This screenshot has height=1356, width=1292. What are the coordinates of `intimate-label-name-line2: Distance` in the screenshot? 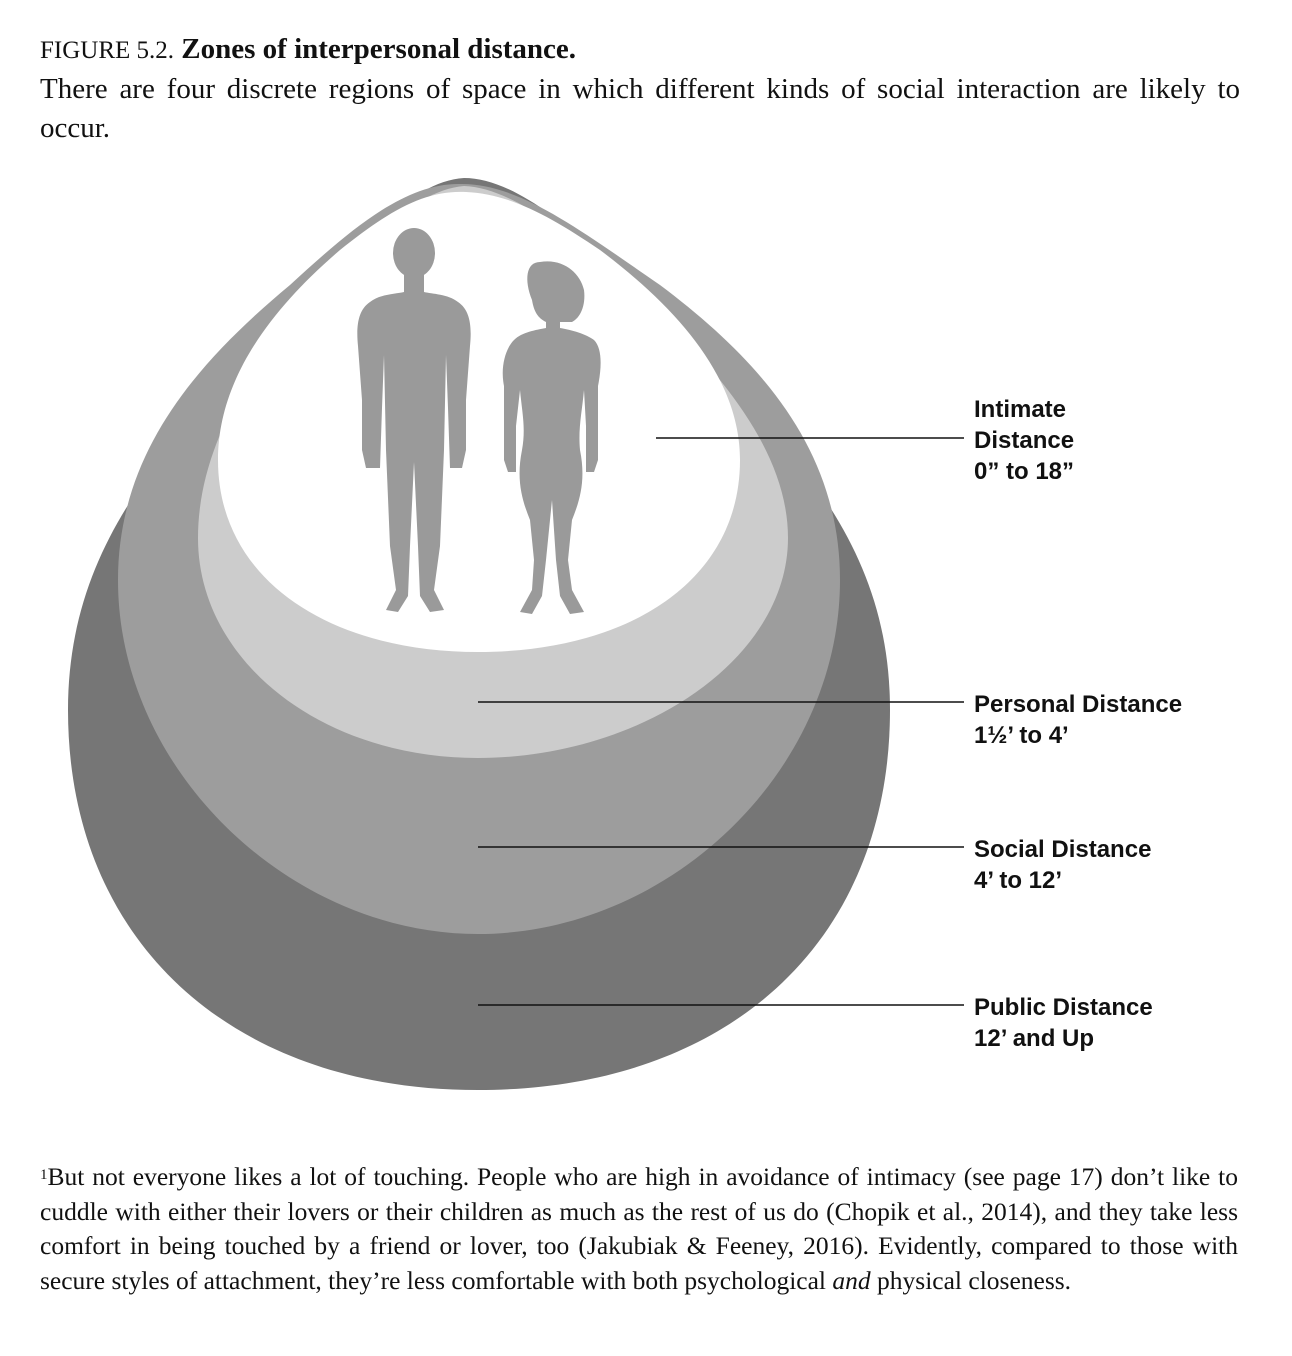 It's located at (1024, 440).